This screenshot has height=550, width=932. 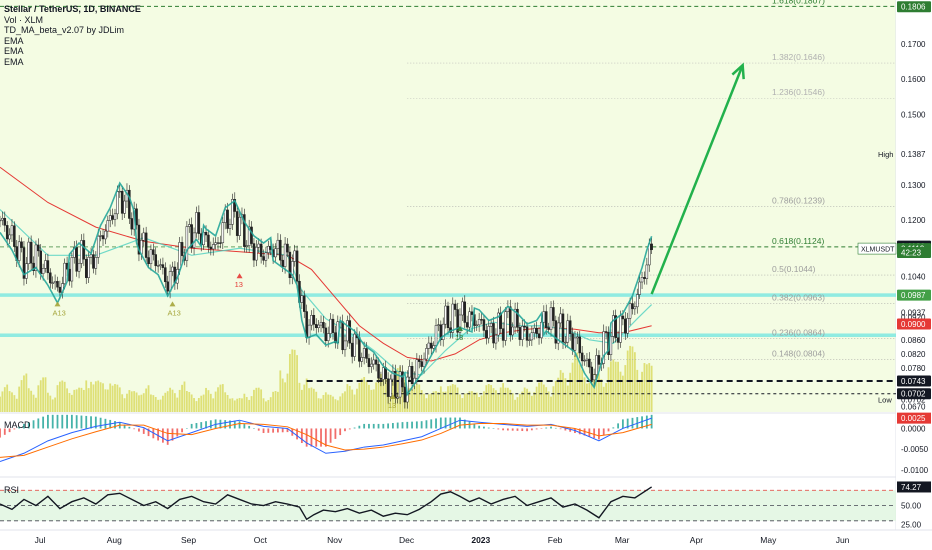 I want to click on signal-marker-icon, so click(x=172, y=304).